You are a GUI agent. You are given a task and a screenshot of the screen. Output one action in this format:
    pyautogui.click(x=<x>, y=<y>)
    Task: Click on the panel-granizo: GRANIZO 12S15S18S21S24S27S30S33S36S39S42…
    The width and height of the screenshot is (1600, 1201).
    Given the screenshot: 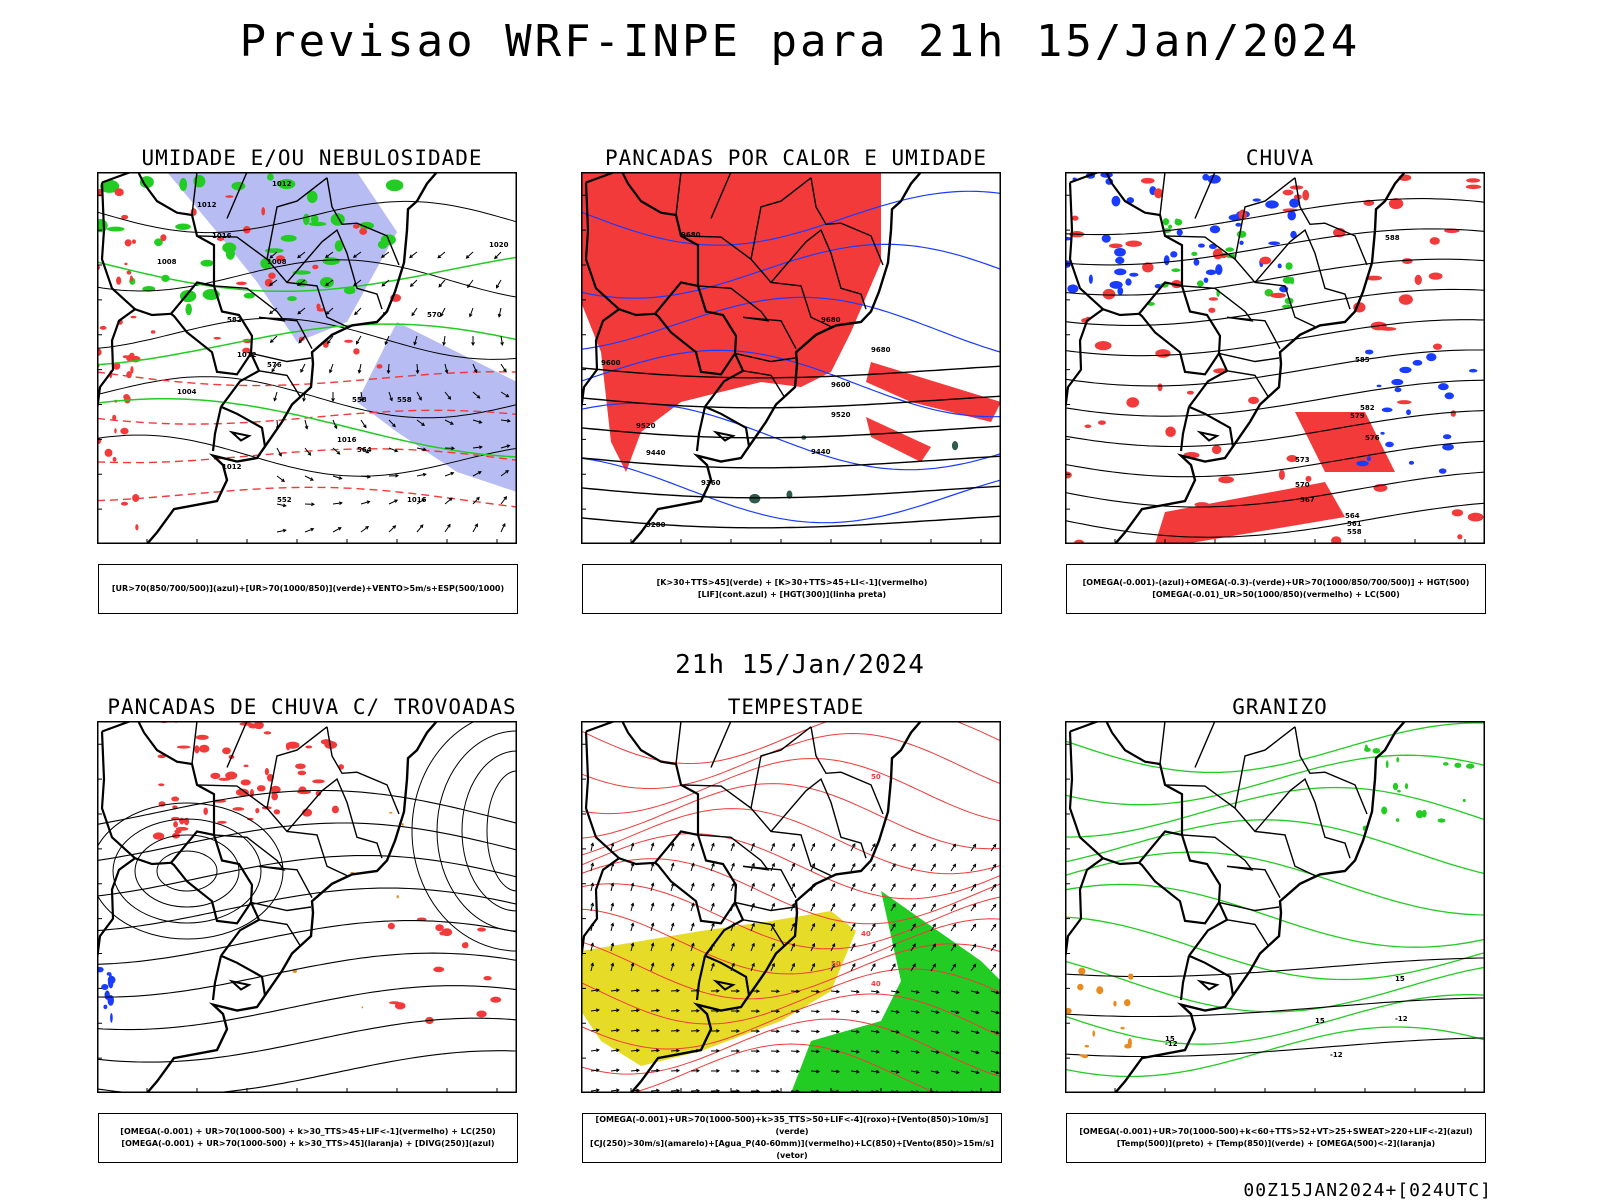 What is the action you would take?
    pyautogui.click(x=1280, y=934)
    